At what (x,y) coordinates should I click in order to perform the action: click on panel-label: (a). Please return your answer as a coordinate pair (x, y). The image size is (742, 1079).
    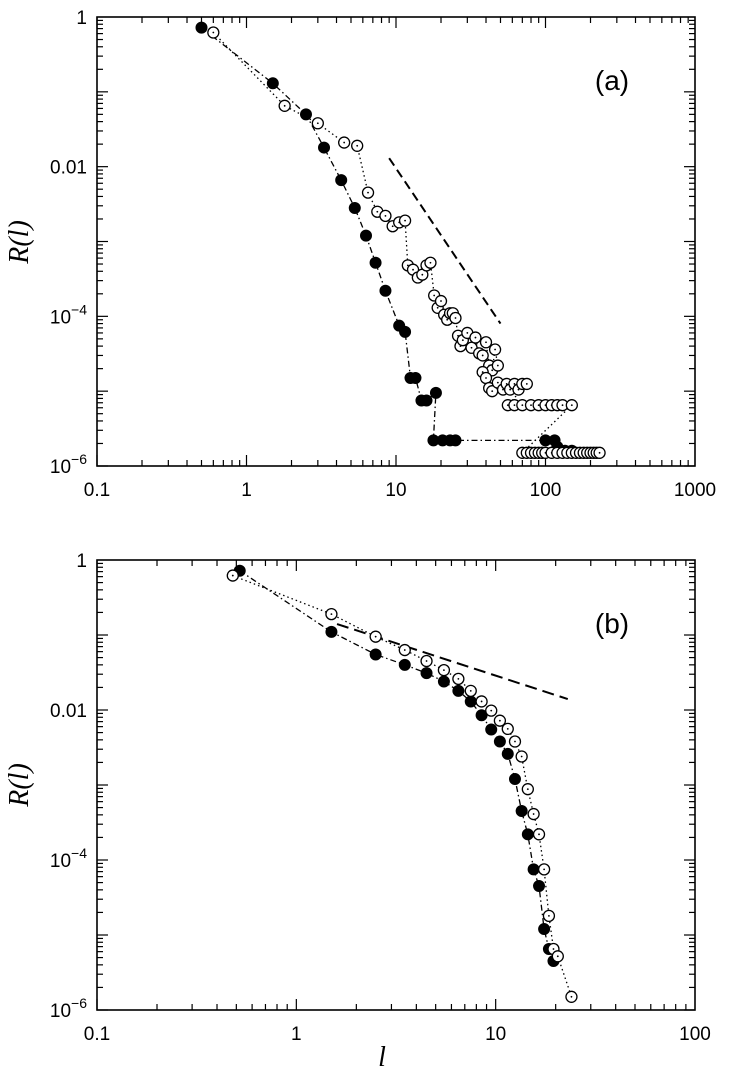
    Looking at the image, I should click on (612, 80).